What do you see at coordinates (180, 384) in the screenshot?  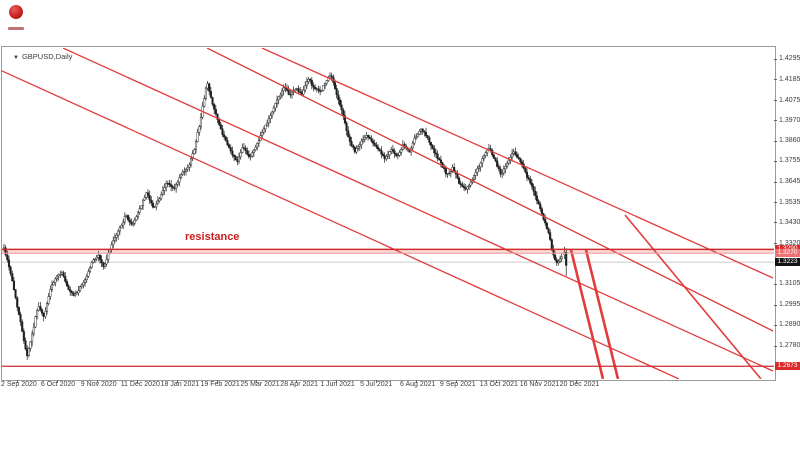 I see `time-axis-label: 18 Jan 2021` at bounding box center [180, 384].